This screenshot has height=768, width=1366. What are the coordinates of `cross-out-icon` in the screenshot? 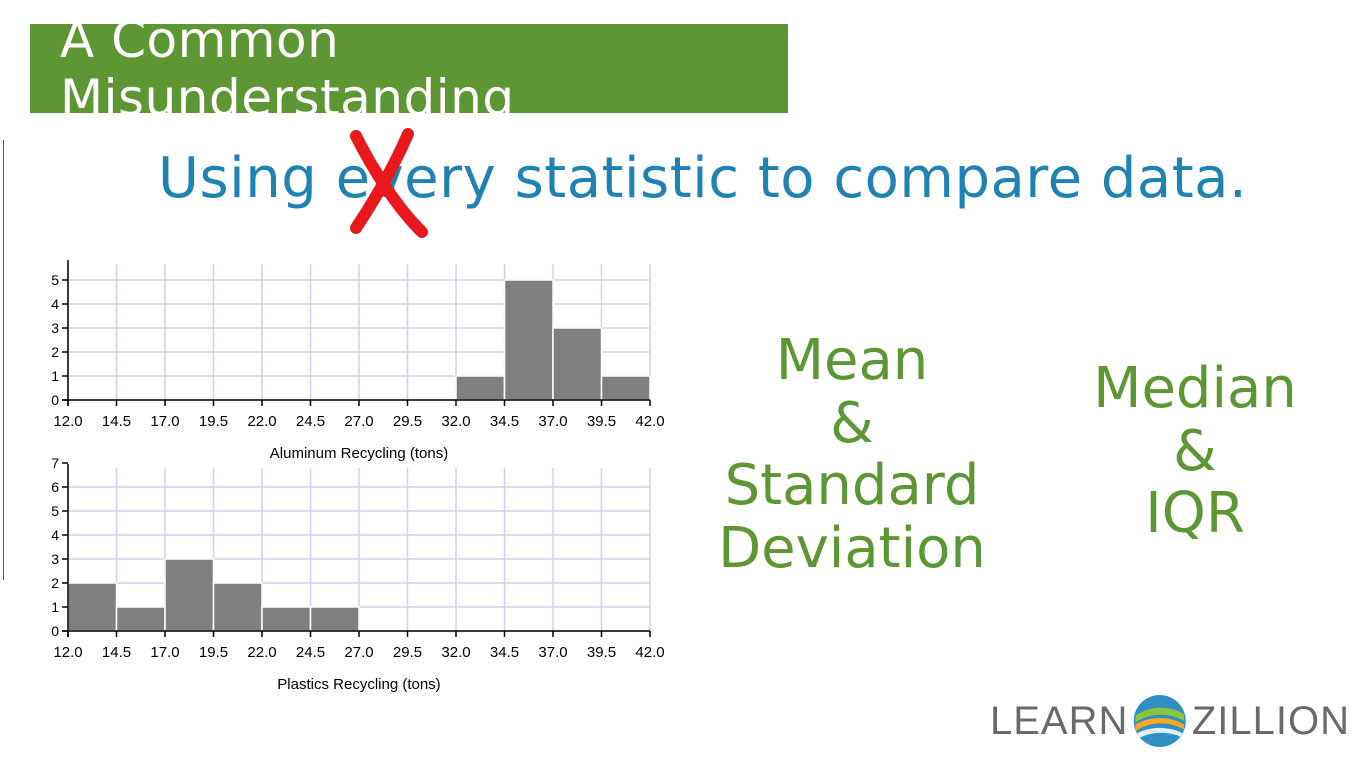 It's located at (389, 183).